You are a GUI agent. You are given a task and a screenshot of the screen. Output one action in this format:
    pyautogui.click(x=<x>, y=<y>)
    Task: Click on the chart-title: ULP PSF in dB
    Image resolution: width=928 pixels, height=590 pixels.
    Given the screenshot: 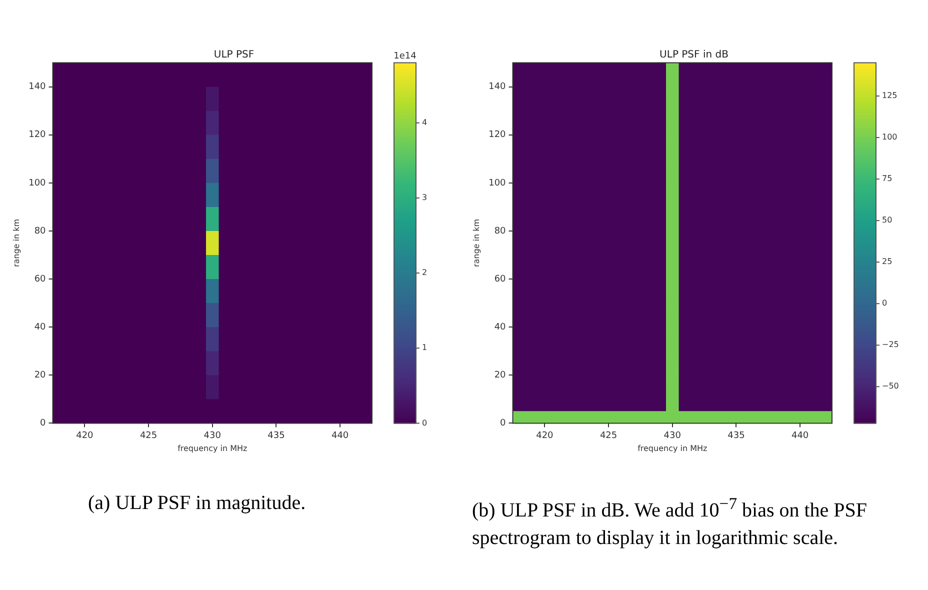 What is the action you would take?
    pyautogui.click(x=694, y=54)
    